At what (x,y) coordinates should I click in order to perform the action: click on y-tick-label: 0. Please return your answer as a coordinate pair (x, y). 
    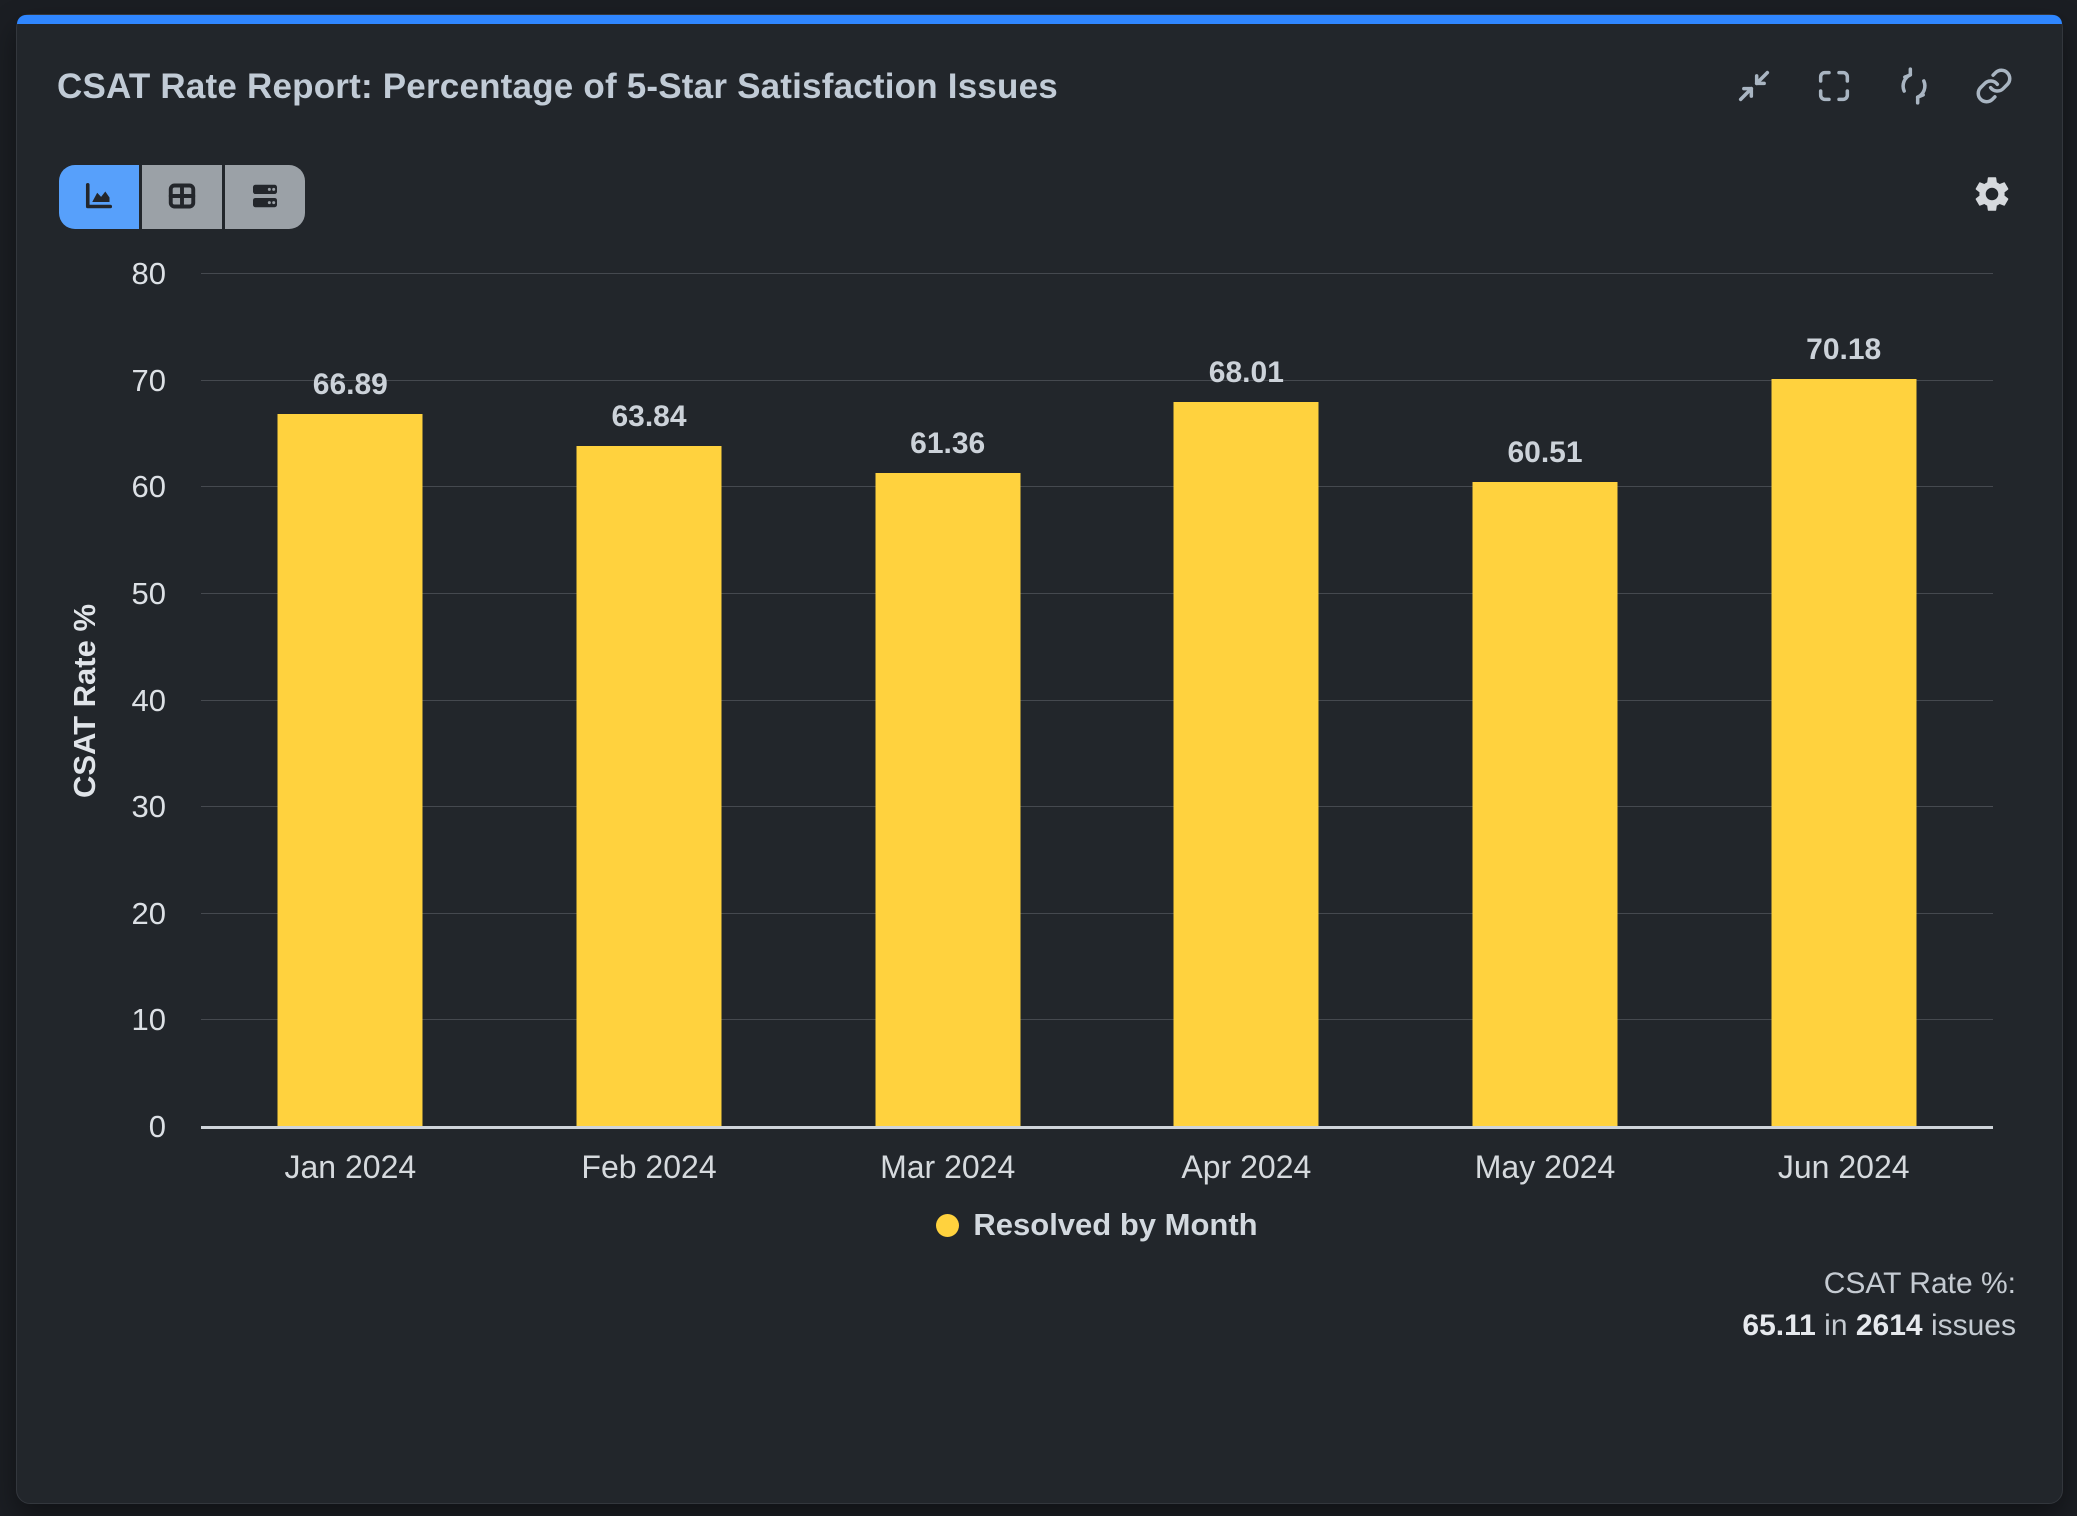
    Looking at the image, I should click on (157, 1126).